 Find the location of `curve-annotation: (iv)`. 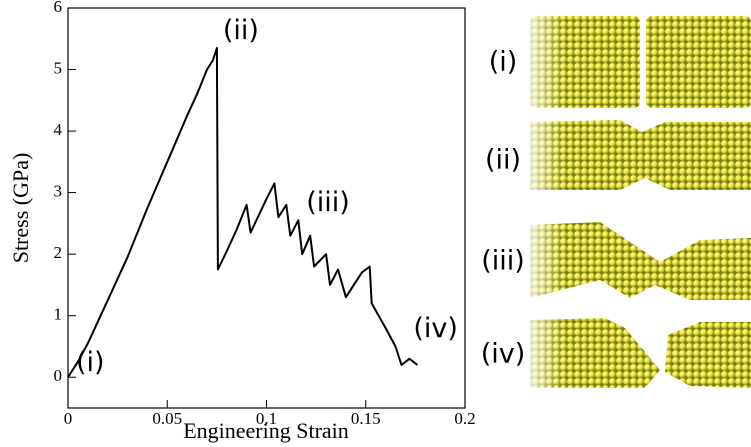

curve-annotation: (iv) is located at coordinates (435, 328).